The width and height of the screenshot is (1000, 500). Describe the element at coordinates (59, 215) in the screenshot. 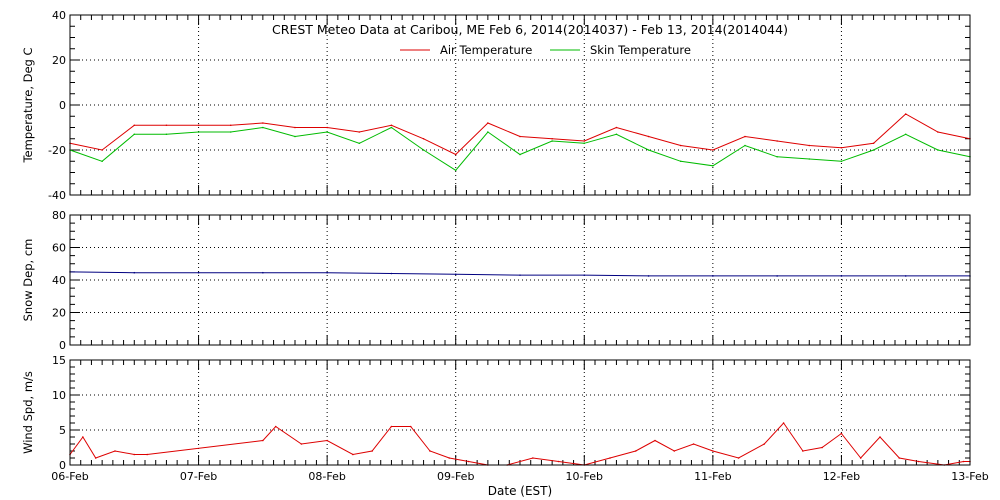

I see `y-tick-label: 80` at that location.